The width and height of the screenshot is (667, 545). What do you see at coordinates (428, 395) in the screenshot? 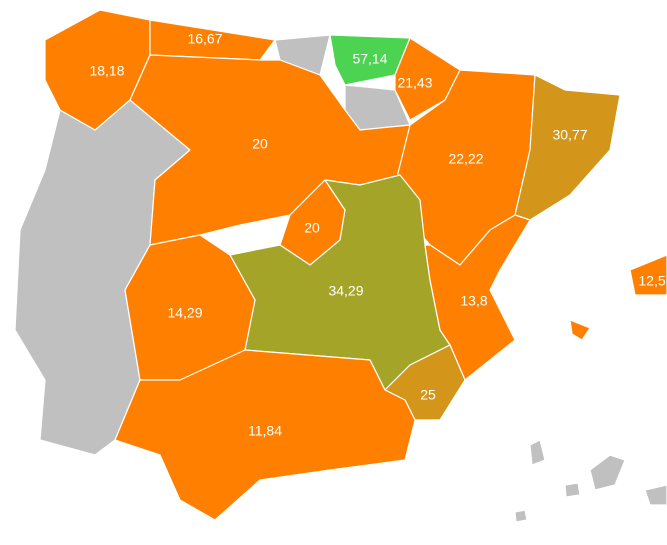
I see `region-label: 25` at bounding box center [428, 395].